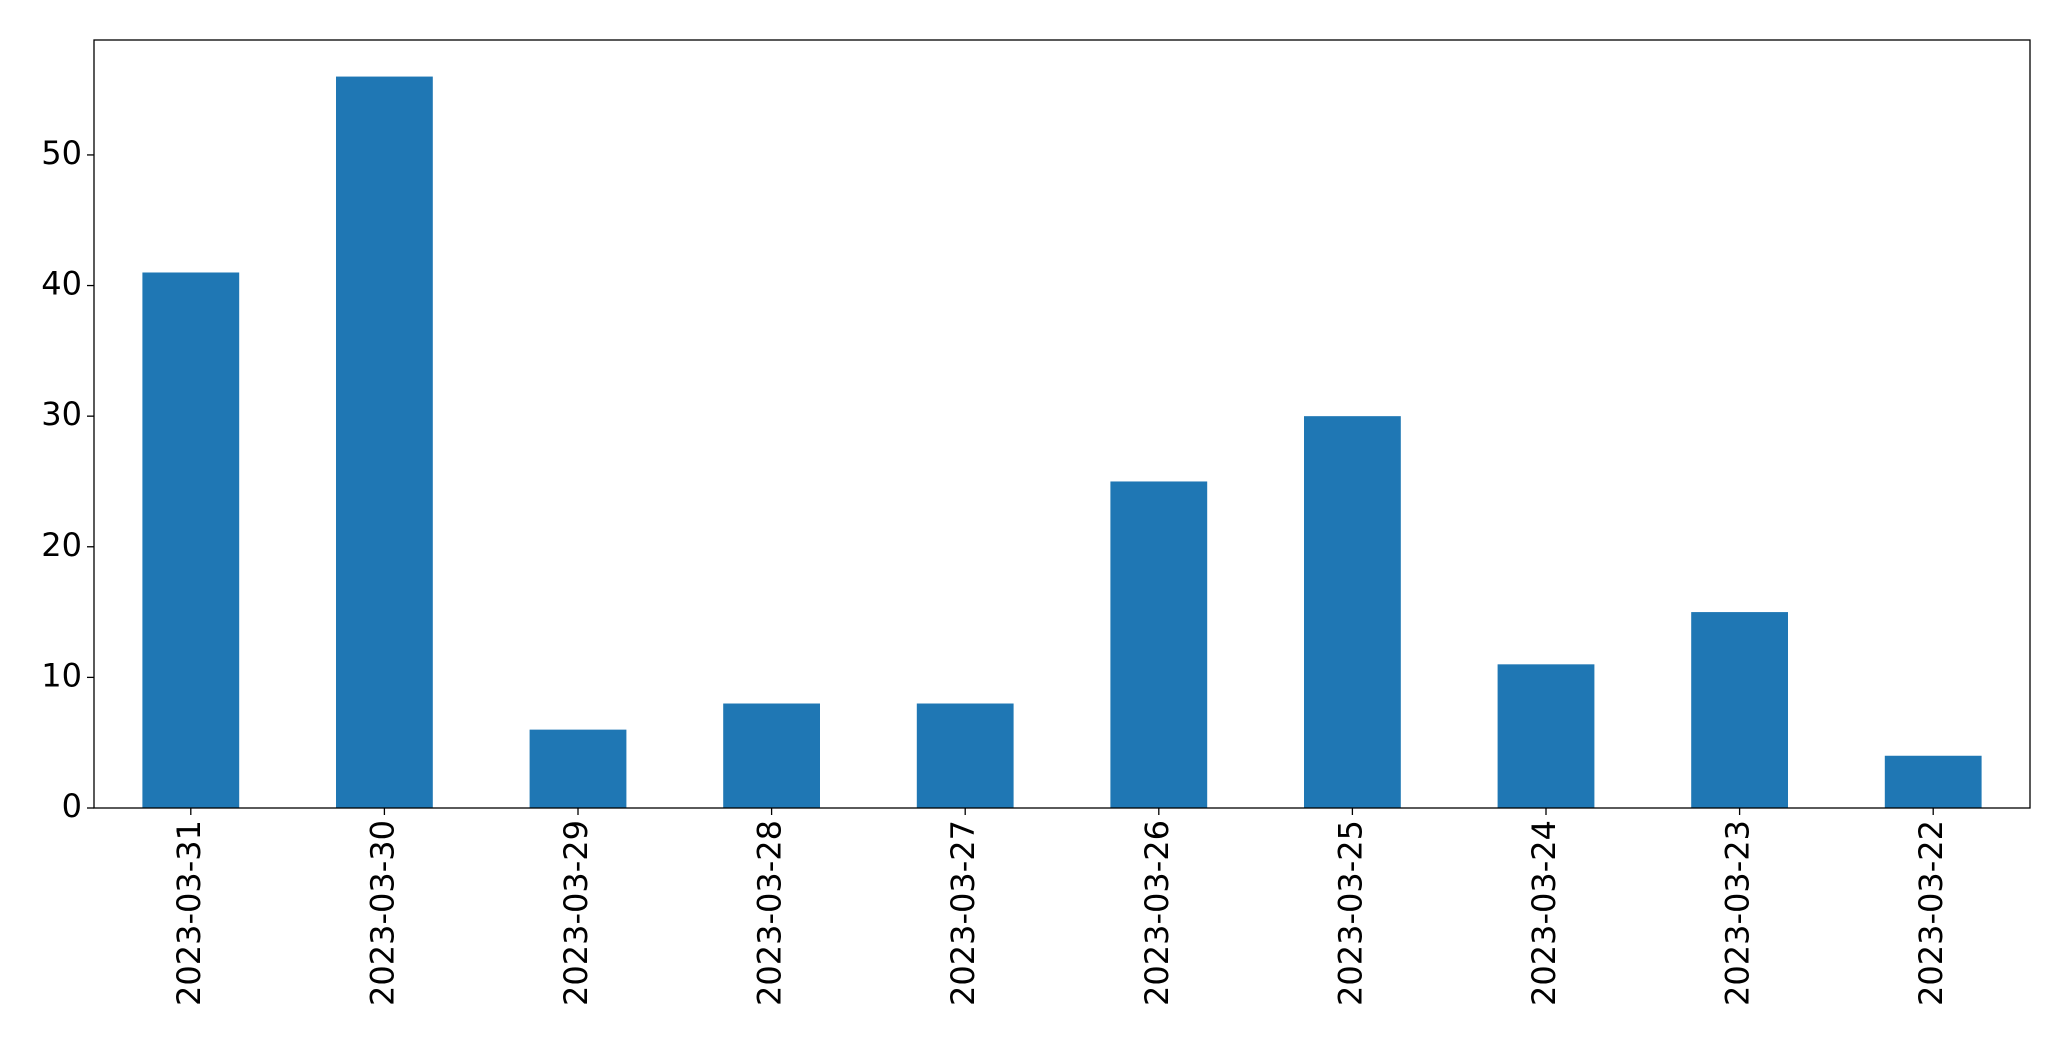  Describe the element at coordinates (1157, 913) in the screenshot. I see `x-tick-label: 2023-03-26` at that location.